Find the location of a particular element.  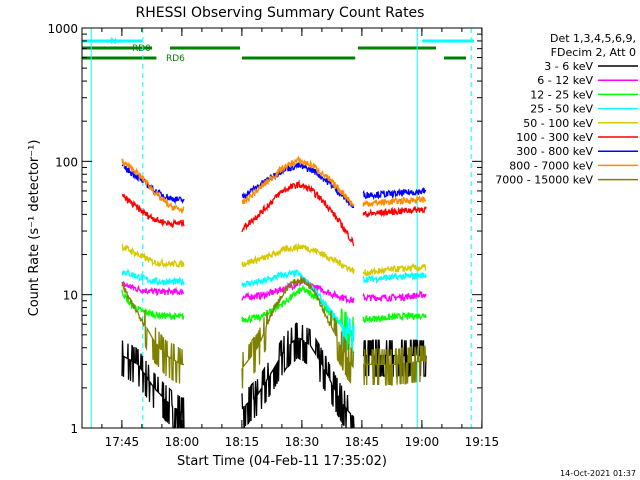

flag-label-n: N is located at coordinates (113, 42).